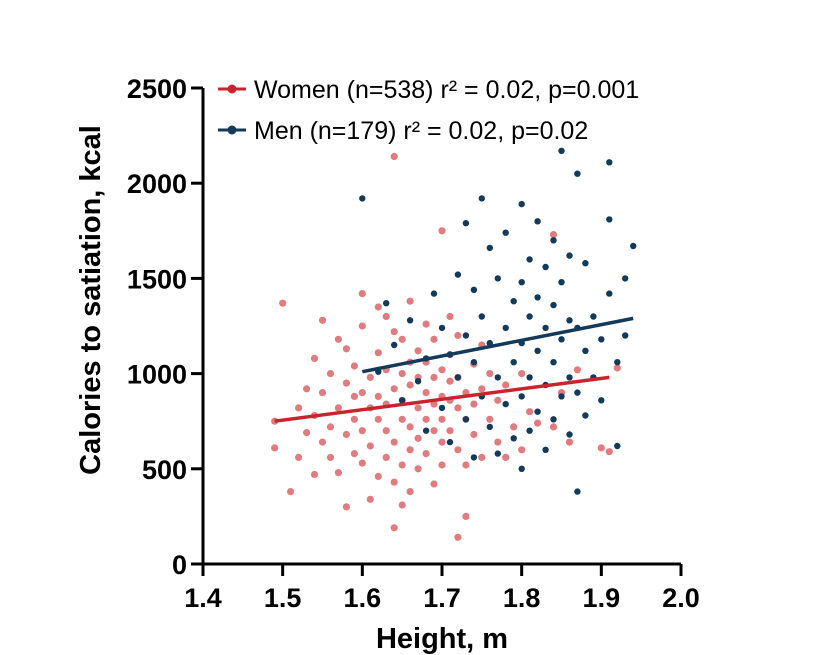  Describe the element at coordinates (157, 279) in the screenshot. I see `y-tick-label: 1500` at that location.